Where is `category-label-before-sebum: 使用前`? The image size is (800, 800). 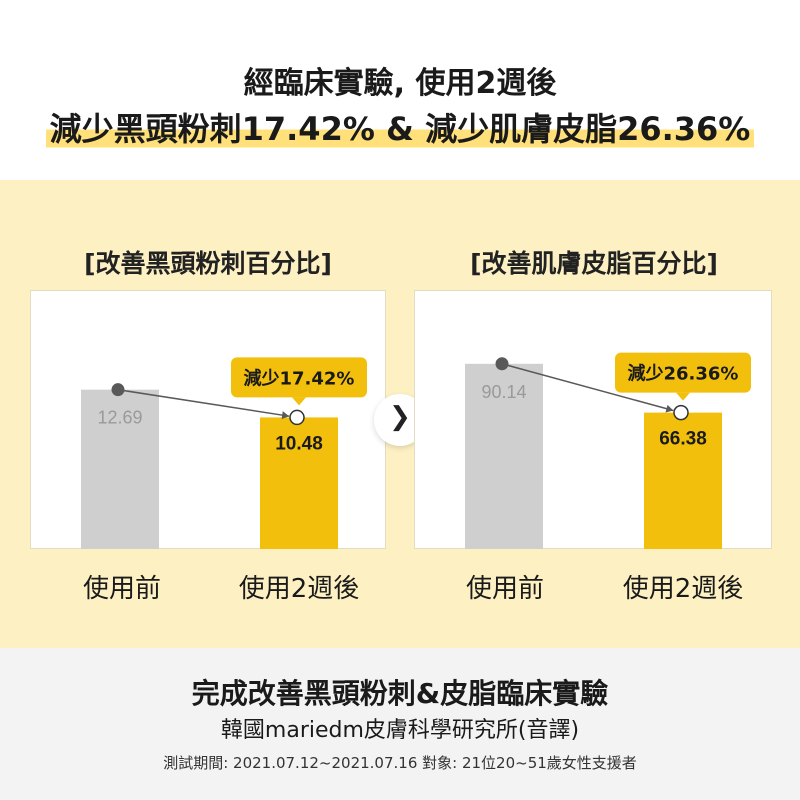
category-label-before-sebum: 使用前 is located at coordinates (504, 589).